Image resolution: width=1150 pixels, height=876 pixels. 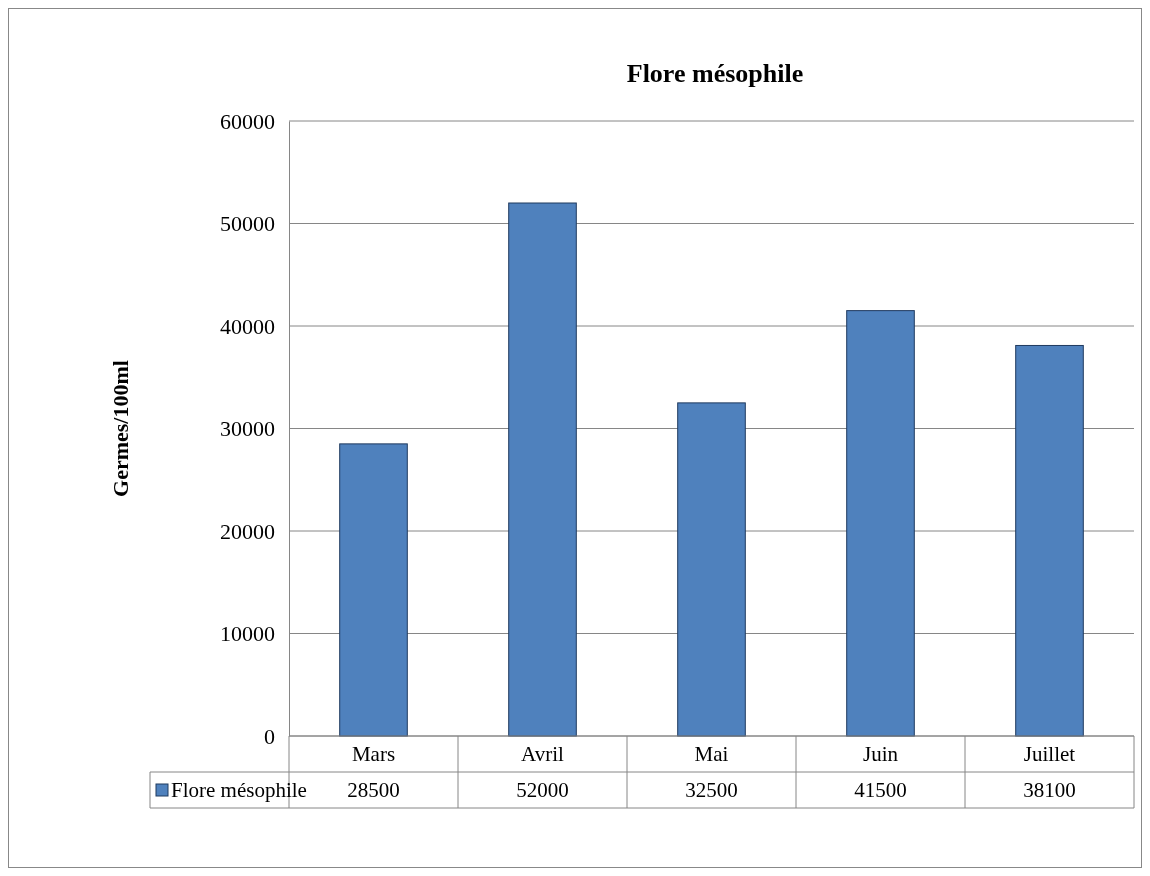 I want to click on data-label: 41500, so click(x=880, y=790).